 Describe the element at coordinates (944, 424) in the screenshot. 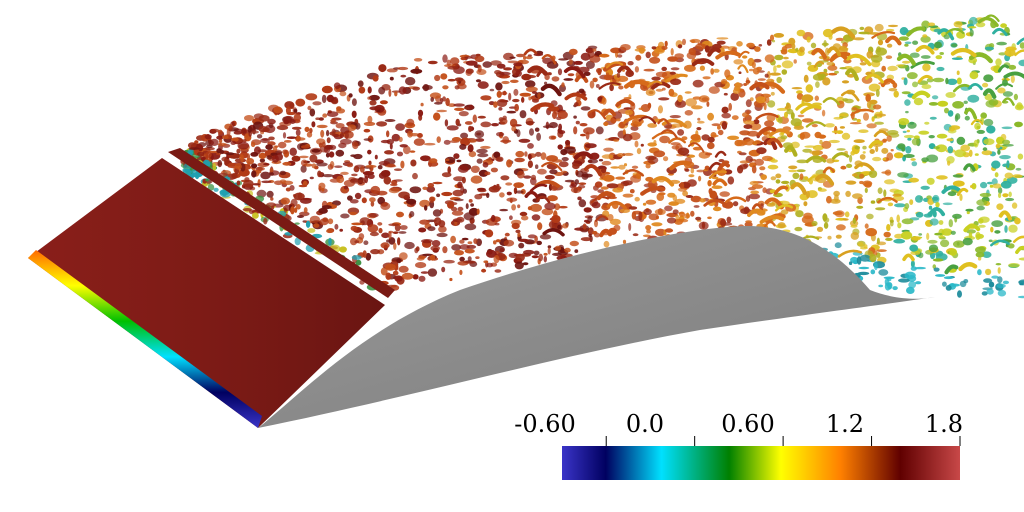

I see `colorbar-tick-label: 1.8` at that location.